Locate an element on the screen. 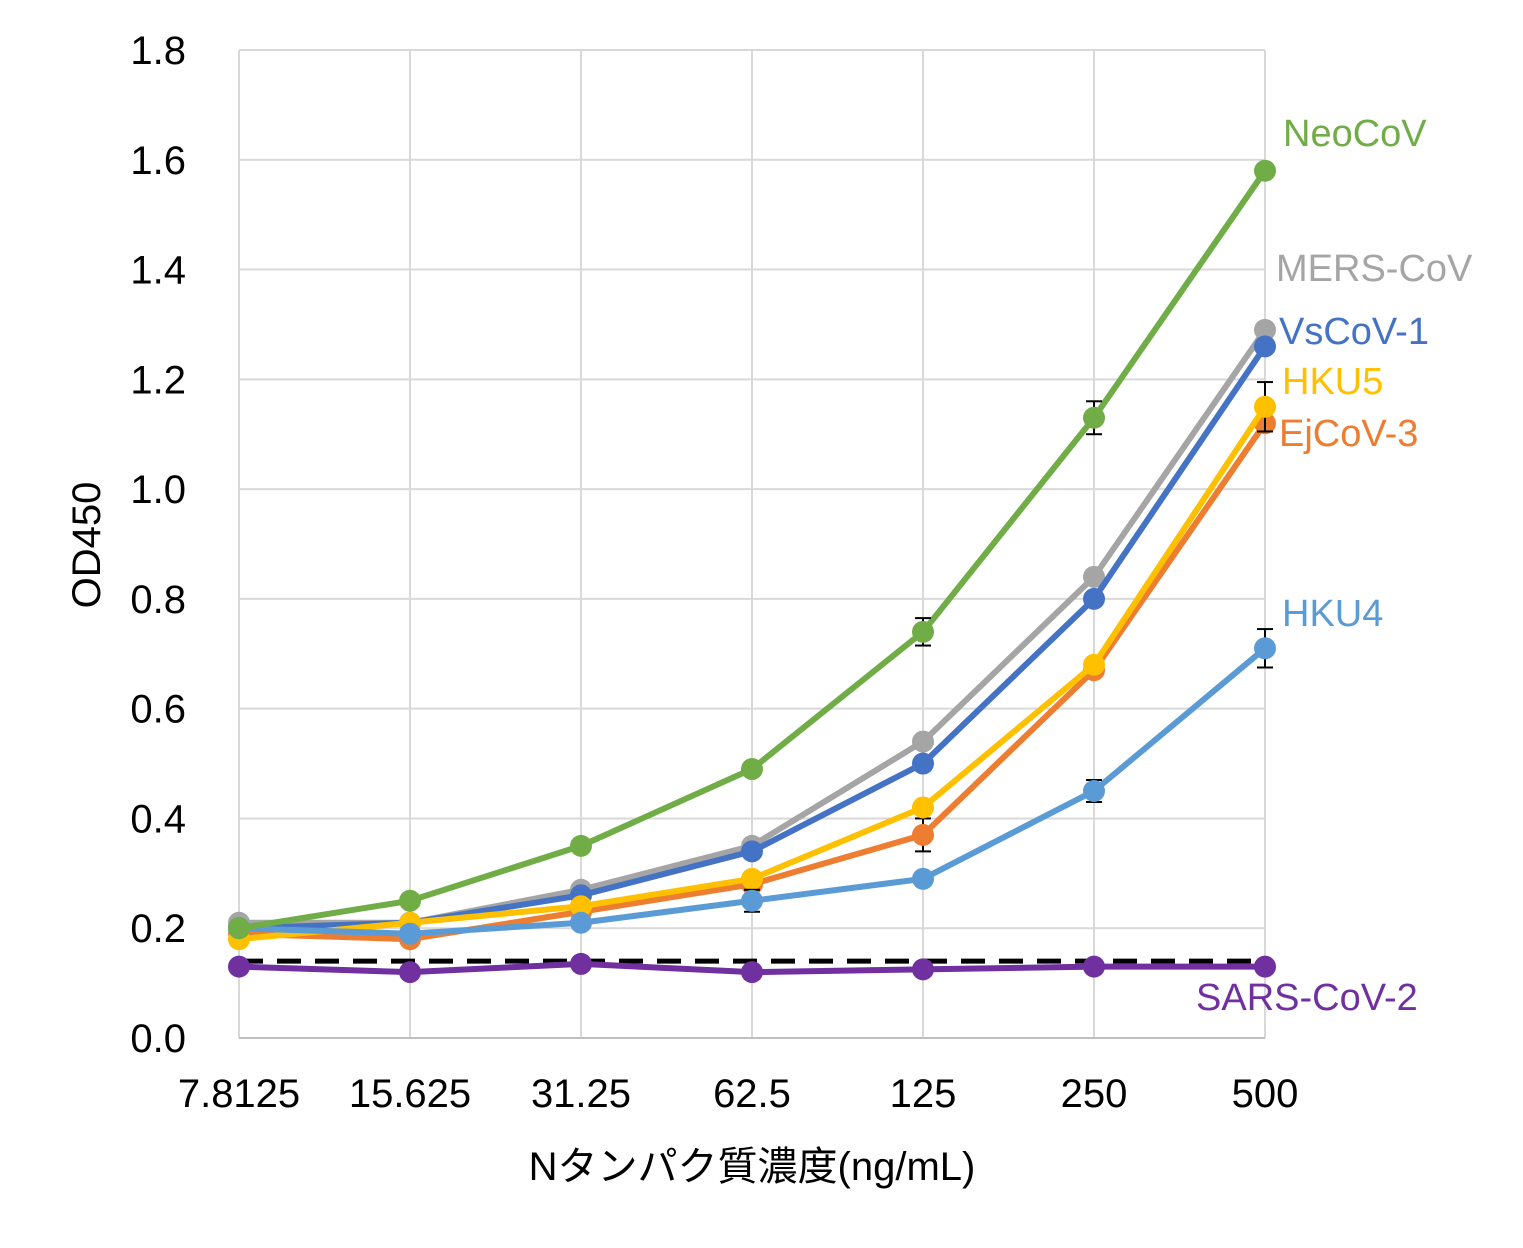 Image resolution: width=1523 pixels, height=1248 pixels. series-label-mers-cov: MERS-CoV is located at coordinates (1374, 269).